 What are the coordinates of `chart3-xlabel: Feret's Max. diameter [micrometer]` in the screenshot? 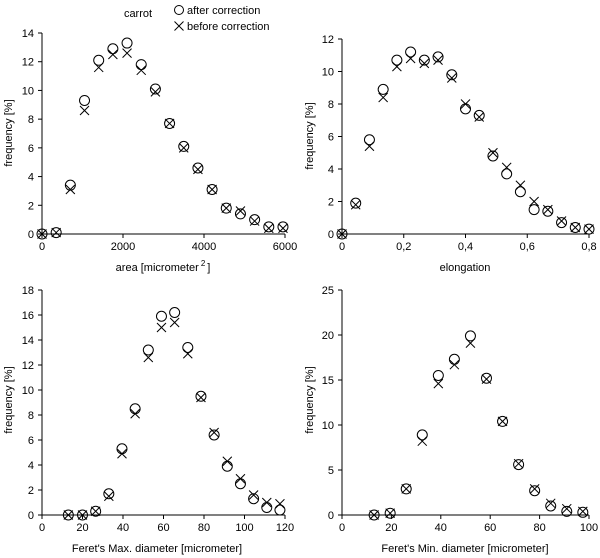 It's located at (157, 549).